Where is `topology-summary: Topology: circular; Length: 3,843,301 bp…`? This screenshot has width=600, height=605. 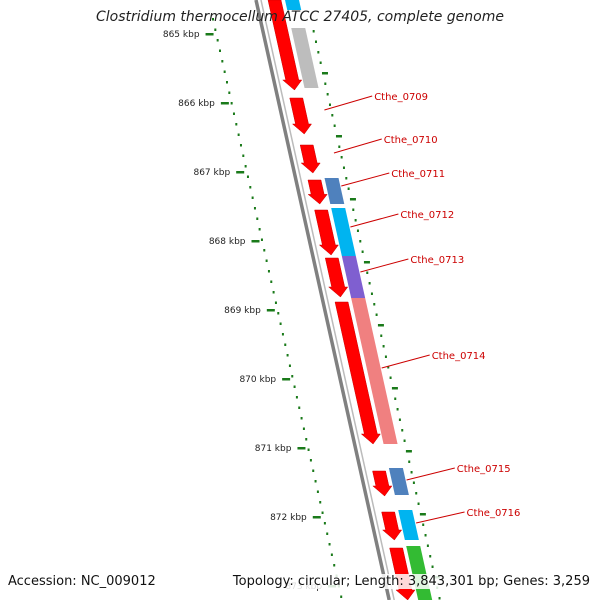
topology-summary: Topology: circular; Length: 3,843,301 bp… is located at coordinates (411, 581).